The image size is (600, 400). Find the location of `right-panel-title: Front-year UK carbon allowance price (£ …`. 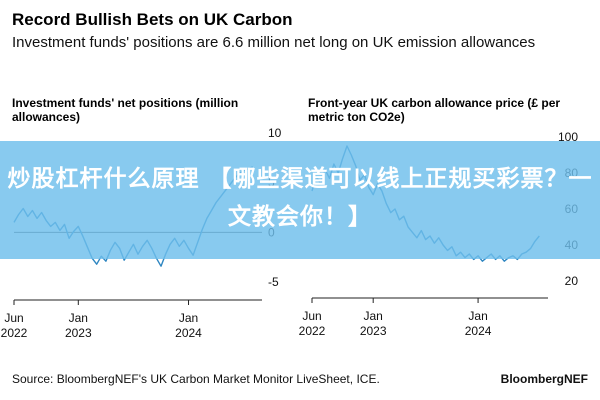

right-panel-title: Front-year UK carbon allowance price (£ … is located at coordinates (434, 110).